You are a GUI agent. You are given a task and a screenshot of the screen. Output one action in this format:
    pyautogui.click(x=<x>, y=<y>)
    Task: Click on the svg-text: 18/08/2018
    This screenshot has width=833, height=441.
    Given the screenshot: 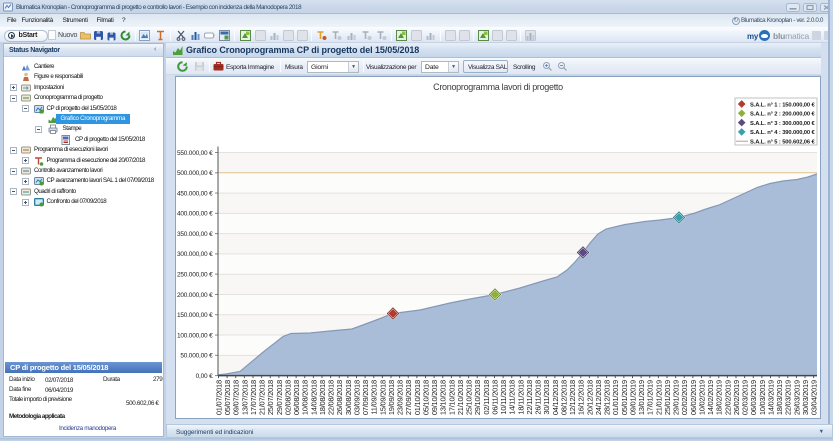 What is the action you would take?
    pyautogui.click(x=322, y=397)
    